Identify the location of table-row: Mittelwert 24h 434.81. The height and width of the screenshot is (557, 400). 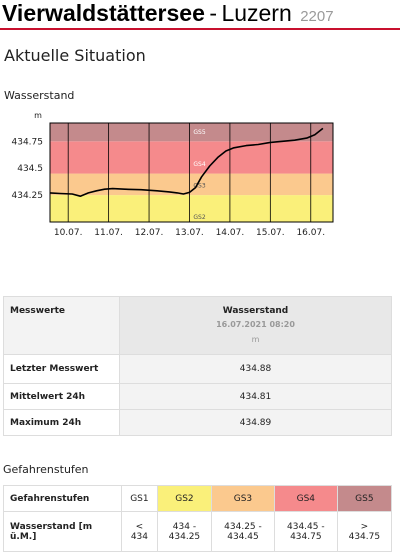
(197, 396).